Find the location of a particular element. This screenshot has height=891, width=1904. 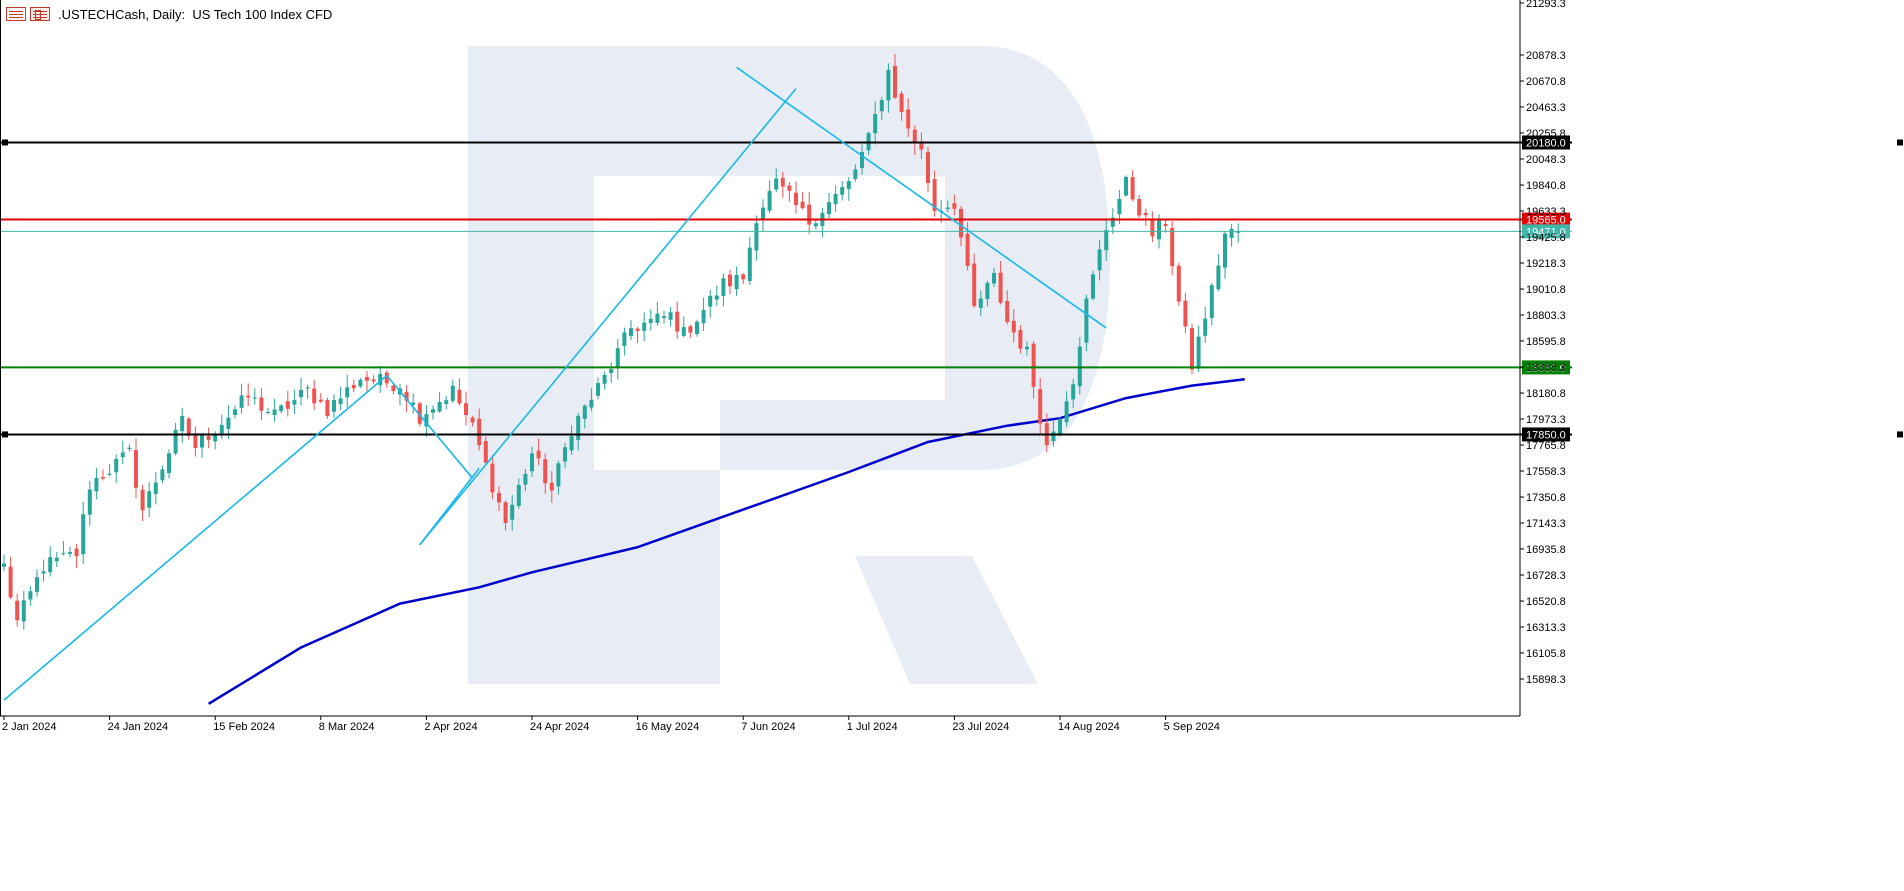

y-tick-label: 20463.3 is located at coordinates (1546, 108).